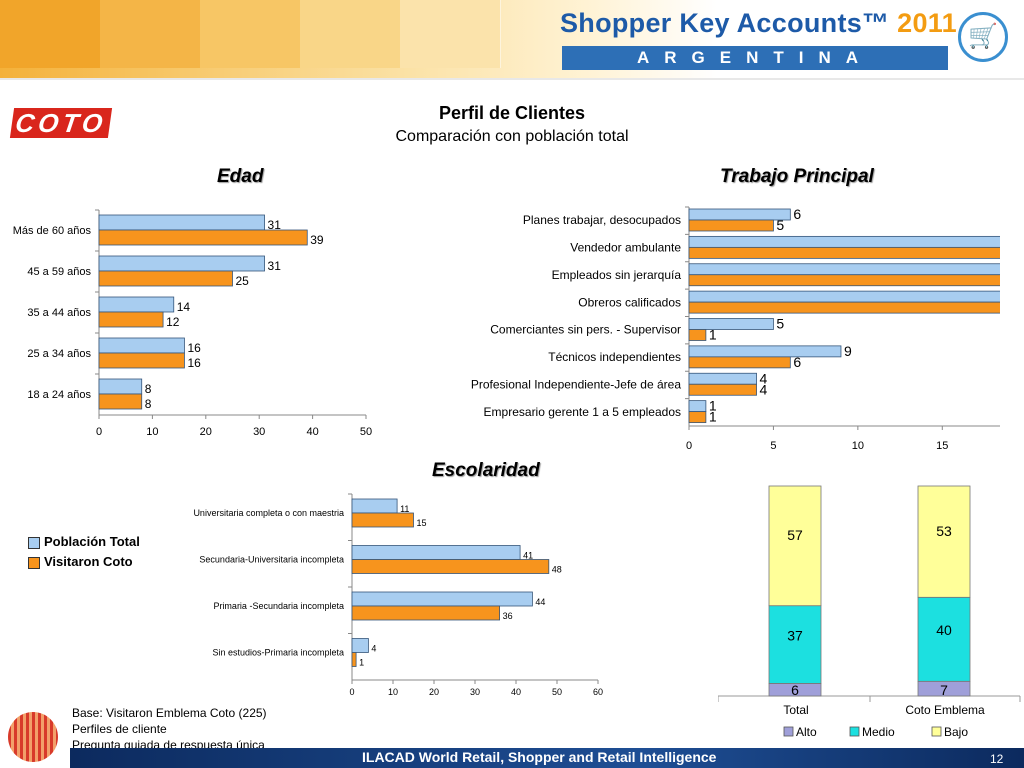 The width and height of the screenshot is (1024, 768). I want to click on bar-value-label: 6, so click(797, 214).